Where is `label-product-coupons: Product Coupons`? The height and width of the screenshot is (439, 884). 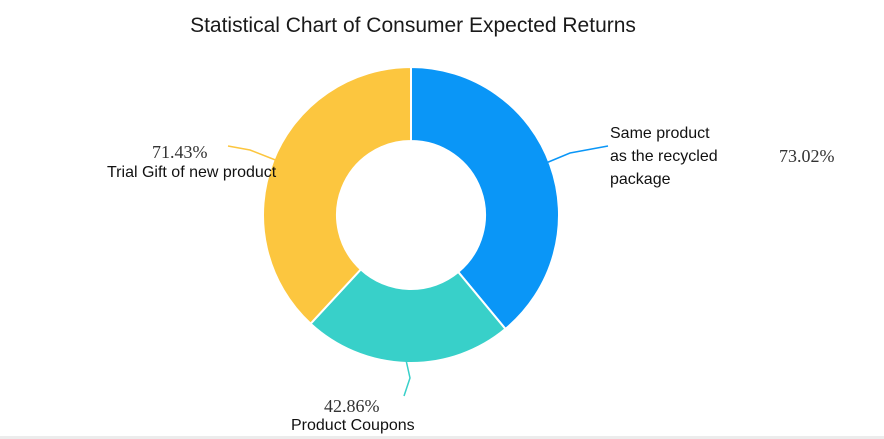
label-product-coupons: Product Coupons is located at coordinates (353, 425).